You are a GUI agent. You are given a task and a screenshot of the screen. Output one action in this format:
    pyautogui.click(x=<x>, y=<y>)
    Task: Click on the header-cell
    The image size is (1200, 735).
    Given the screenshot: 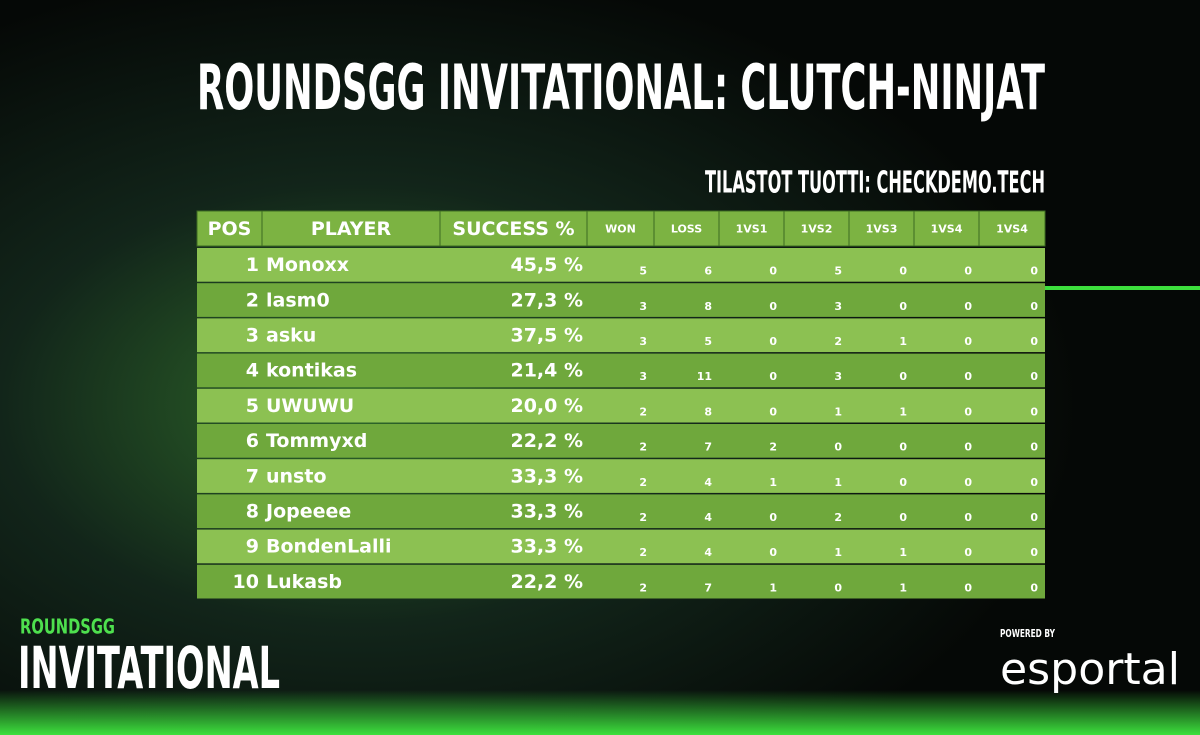 What is the action you would take?
    pyautogui.click(x=1012, y=228)
    